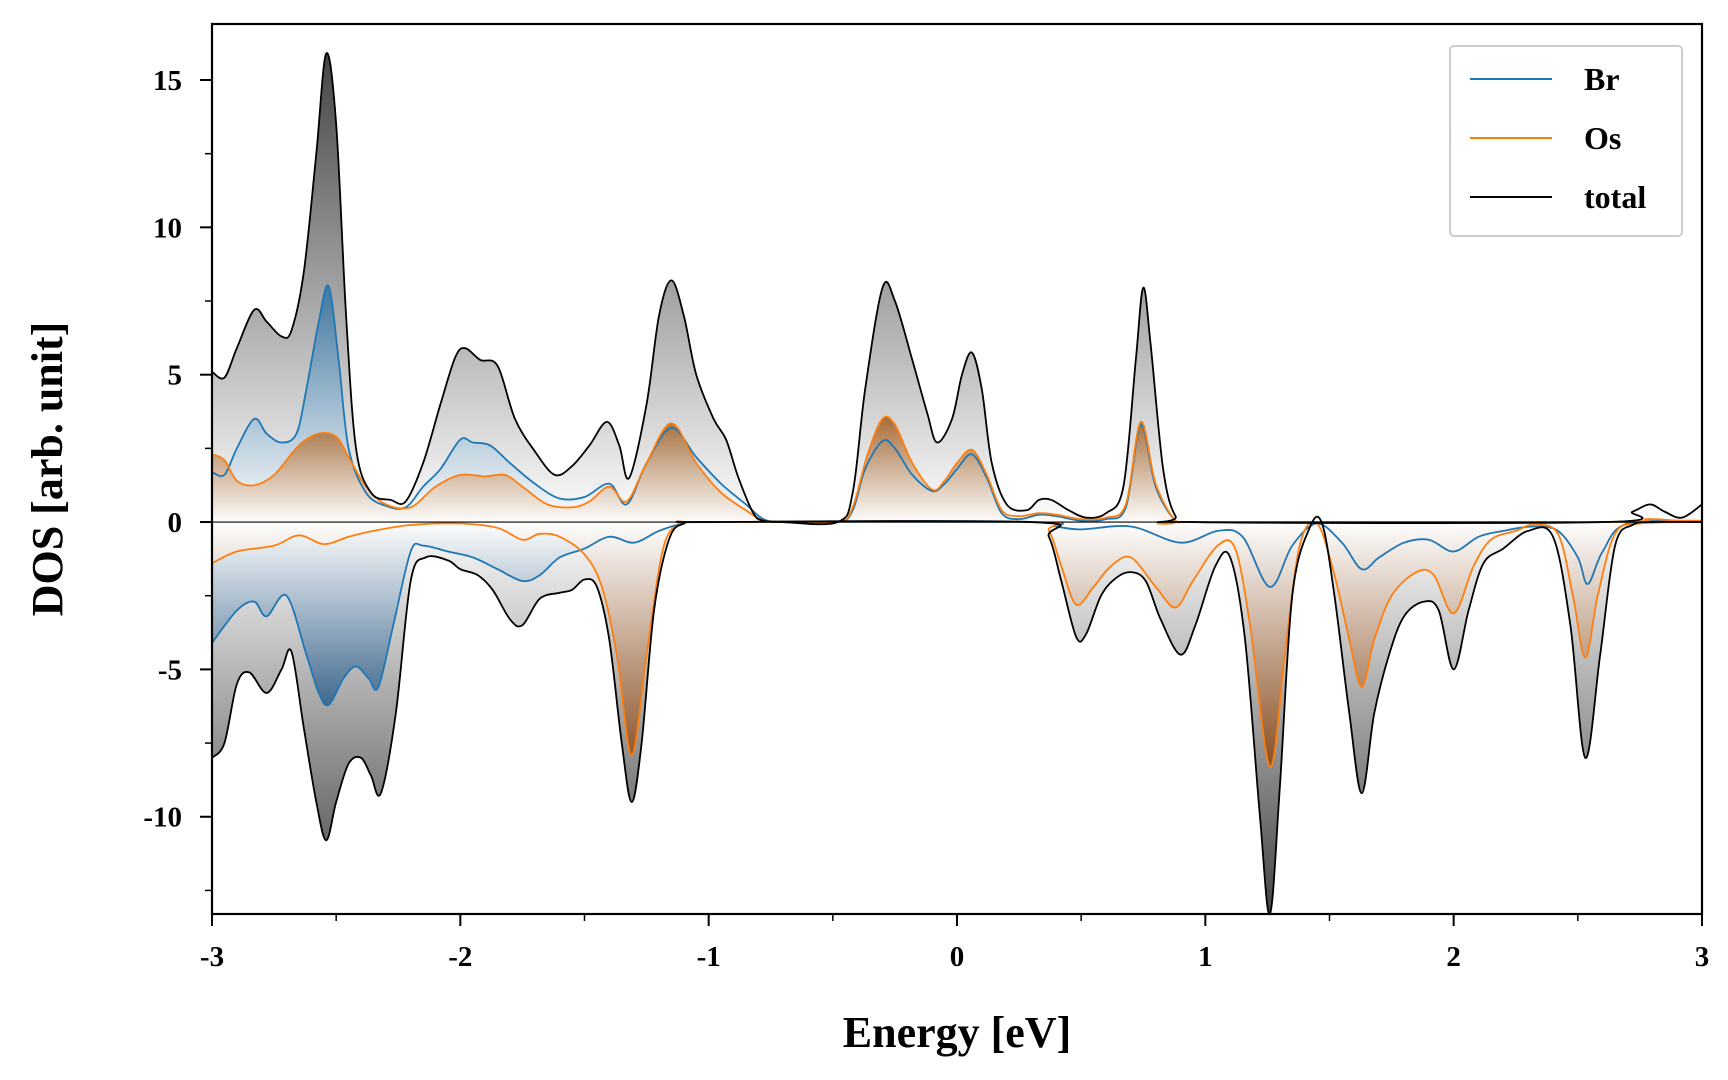 This screenshot has height=1080, width=1728. What do you see at coordinates (1615, 197) in the screenshot?
I see `legend-label-total: total` at bounding box center [1615, 197].